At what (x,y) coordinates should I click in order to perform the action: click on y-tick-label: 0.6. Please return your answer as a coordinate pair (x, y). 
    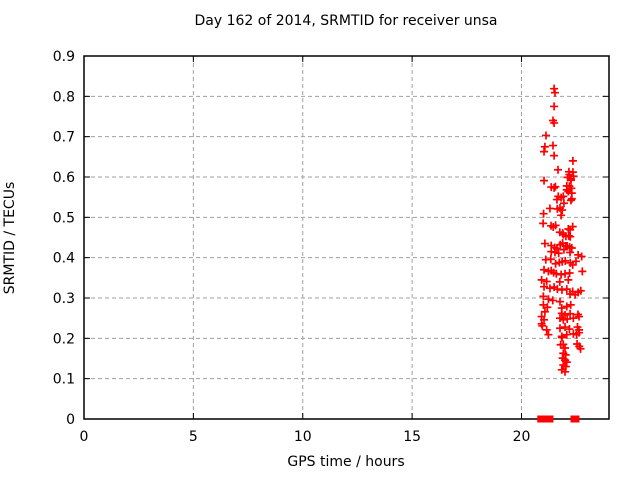
    Looking at the image, I should click on (64, 178).